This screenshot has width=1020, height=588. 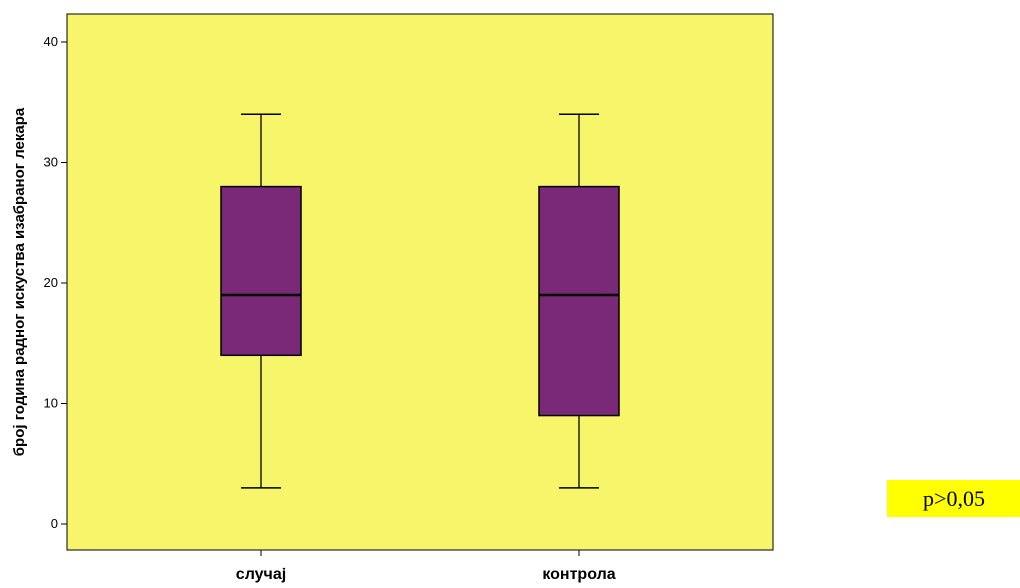 I want to click on y-tick-label: 30, so click(x=51, y=162).